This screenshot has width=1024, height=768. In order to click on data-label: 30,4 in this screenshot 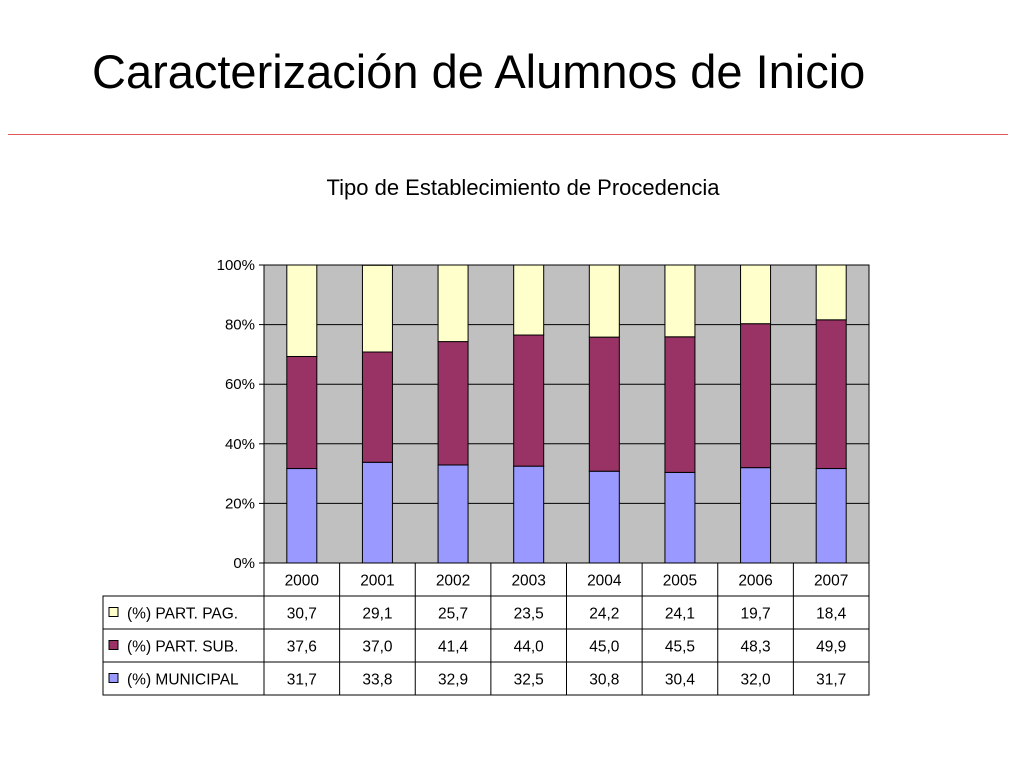, I will do `click(680, 680)`.